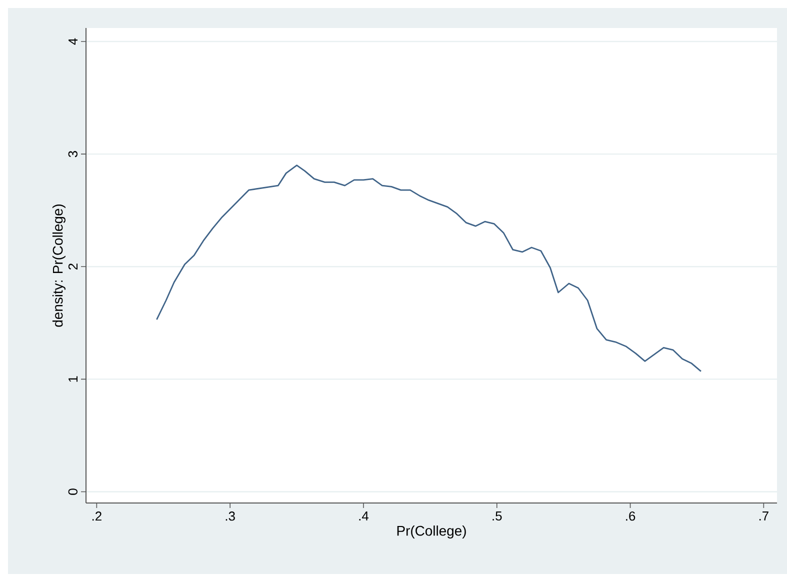  Describe the element at coordinates (73, 267) in the screenshot. I see `y-tick-label: 2` at that location.